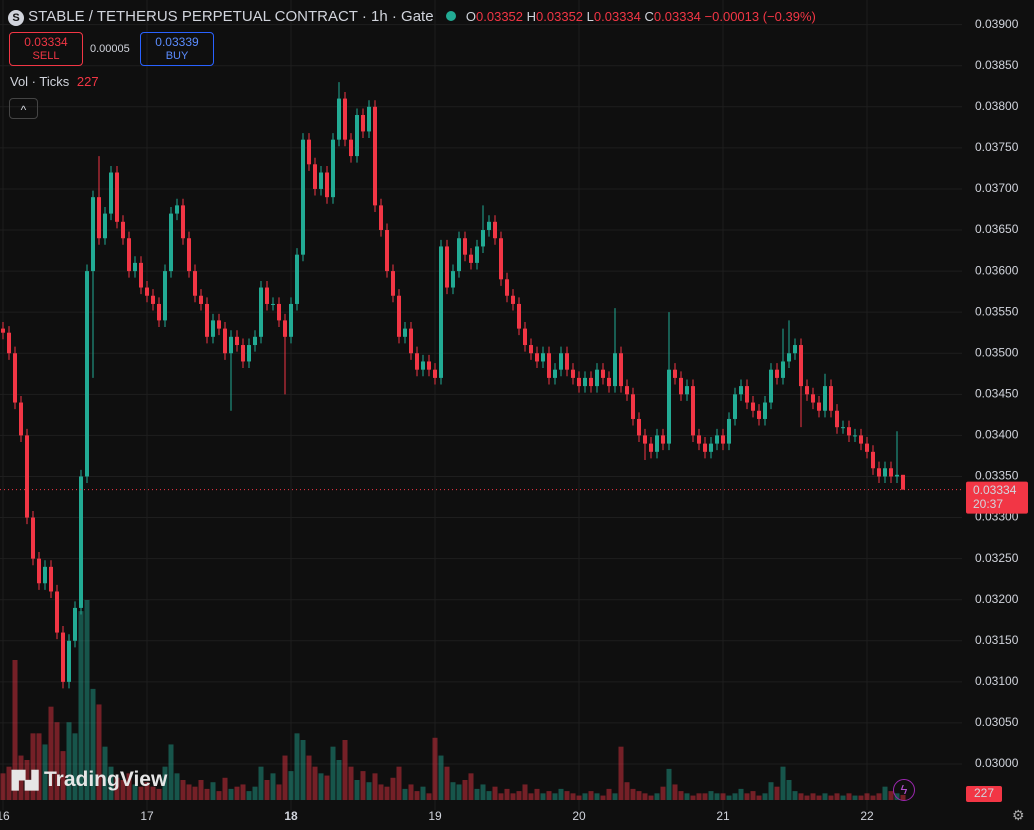  What do you see at coordinates (997, 435) in the screenshot?
I see `y-tick-label: 0.03400` at bounding box center [997, 435].